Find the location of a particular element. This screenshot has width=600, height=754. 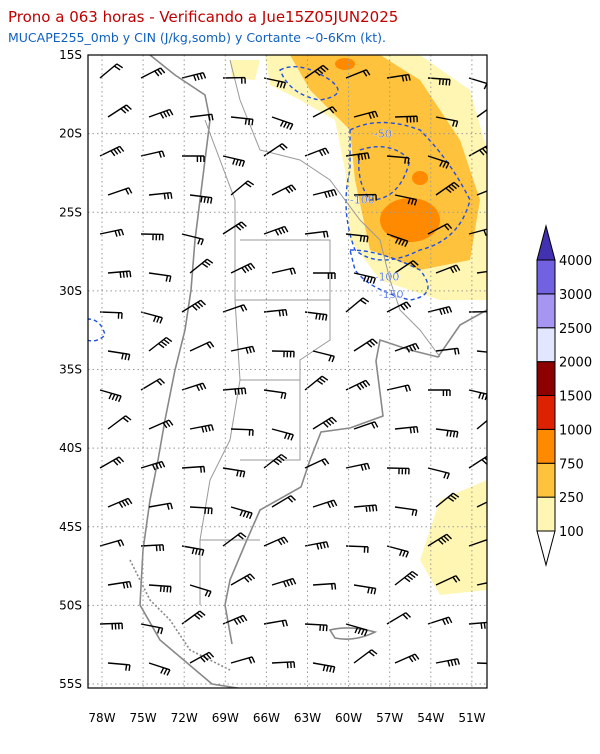

colorbar-label: 250 is located at coordinates (571, 498).